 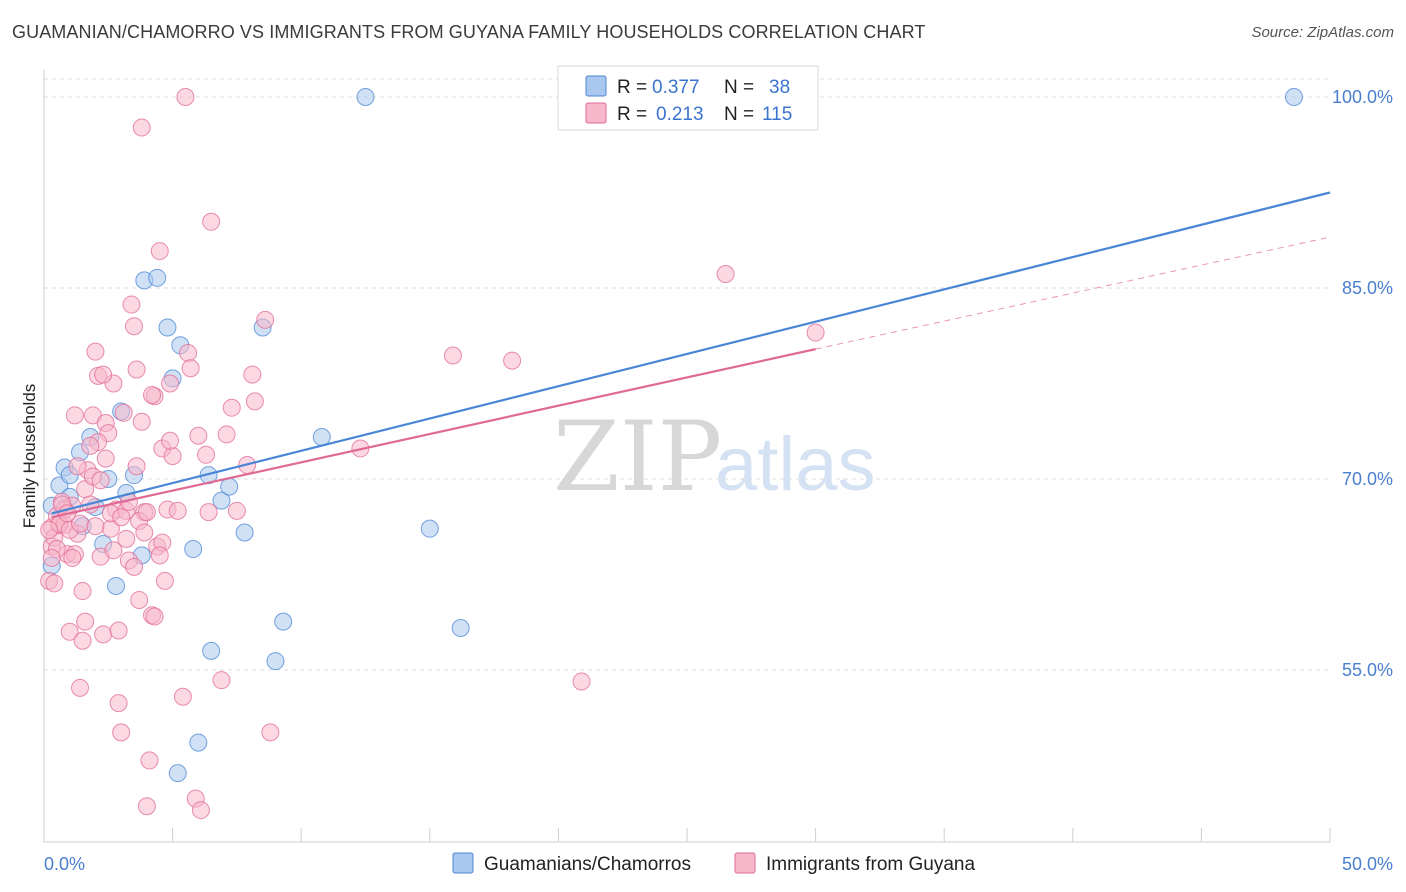 I want to click on y-axis-label: Family Households, so click(x=29, y=456).